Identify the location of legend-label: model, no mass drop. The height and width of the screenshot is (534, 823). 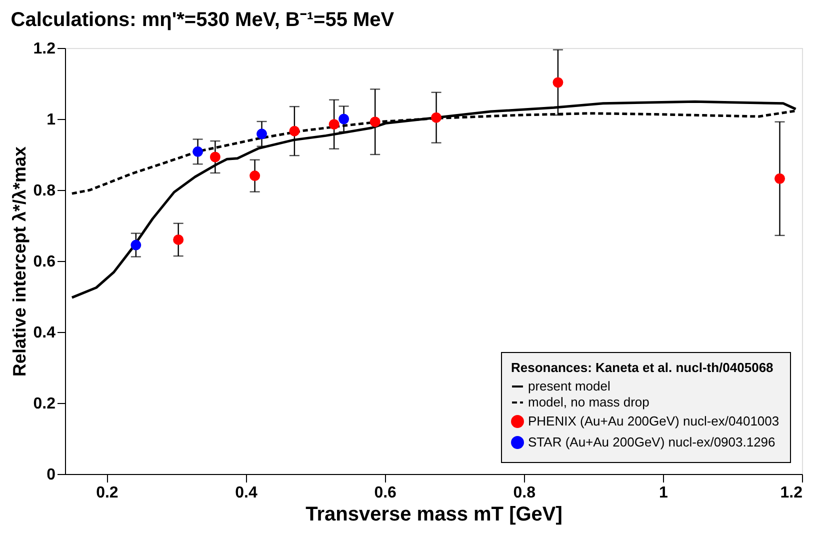
(589, 402).